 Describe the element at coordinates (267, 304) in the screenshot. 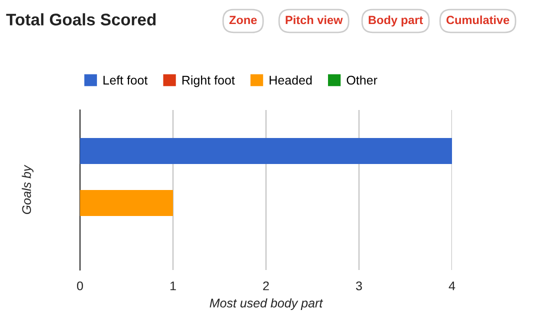

I see `x-axis-title: Most used body part` at that location.